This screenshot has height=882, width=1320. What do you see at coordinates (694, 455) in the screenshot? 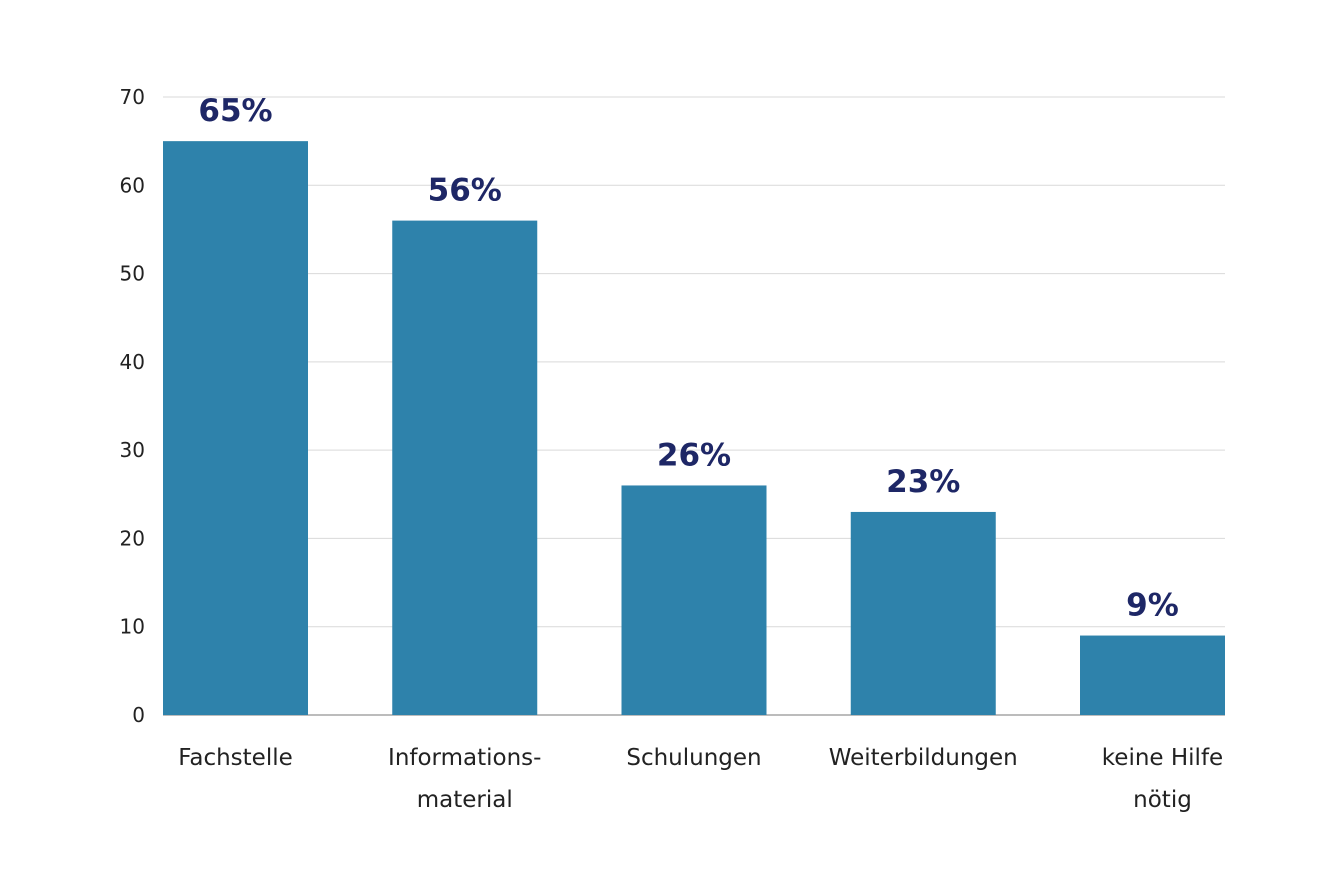
I see `data-label: 26%` at bounding box center [694, 455].